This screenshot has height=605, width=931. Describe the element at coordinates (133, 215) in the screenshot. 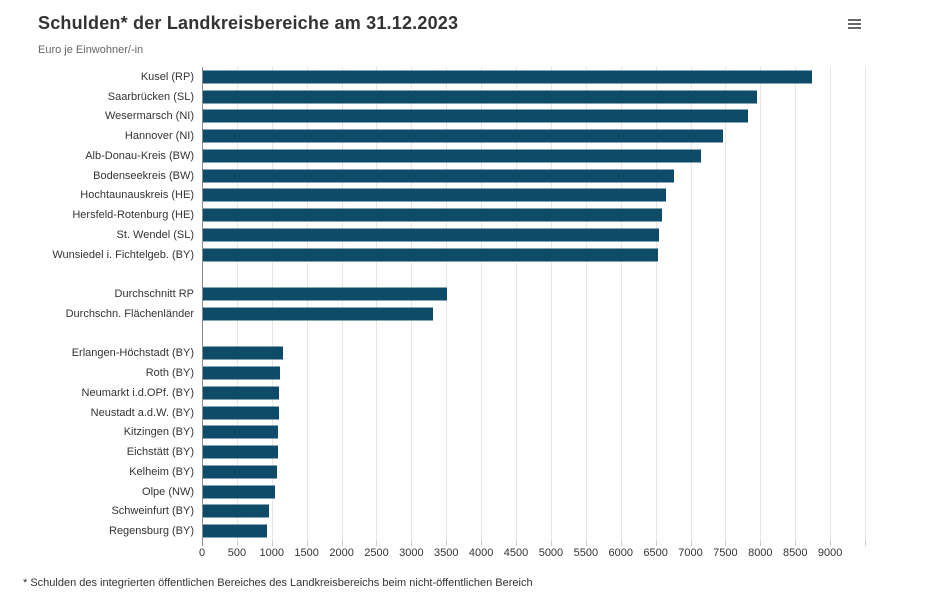

I see `category-label: Hersfeld-Rotenburg (HE)` at that location.